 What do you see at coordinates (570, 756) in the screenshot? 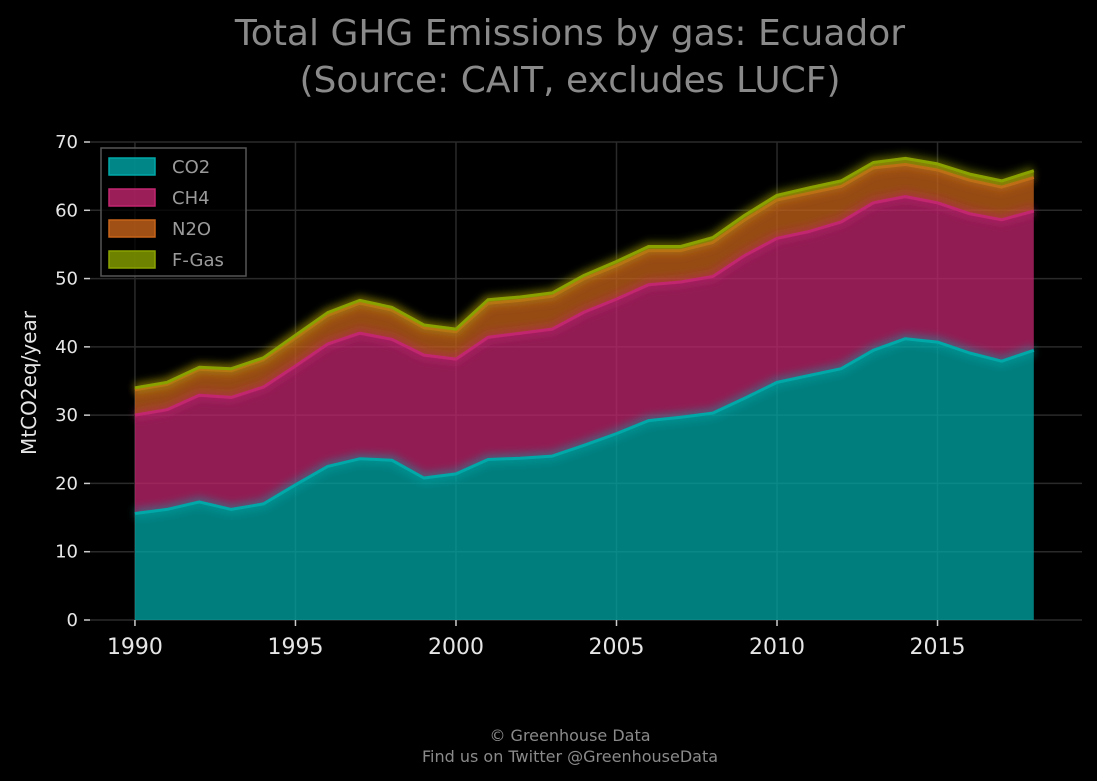
I see `footer-twitter: Find us on Twitter @GreenhouseData` at bounding box center [570, 756].